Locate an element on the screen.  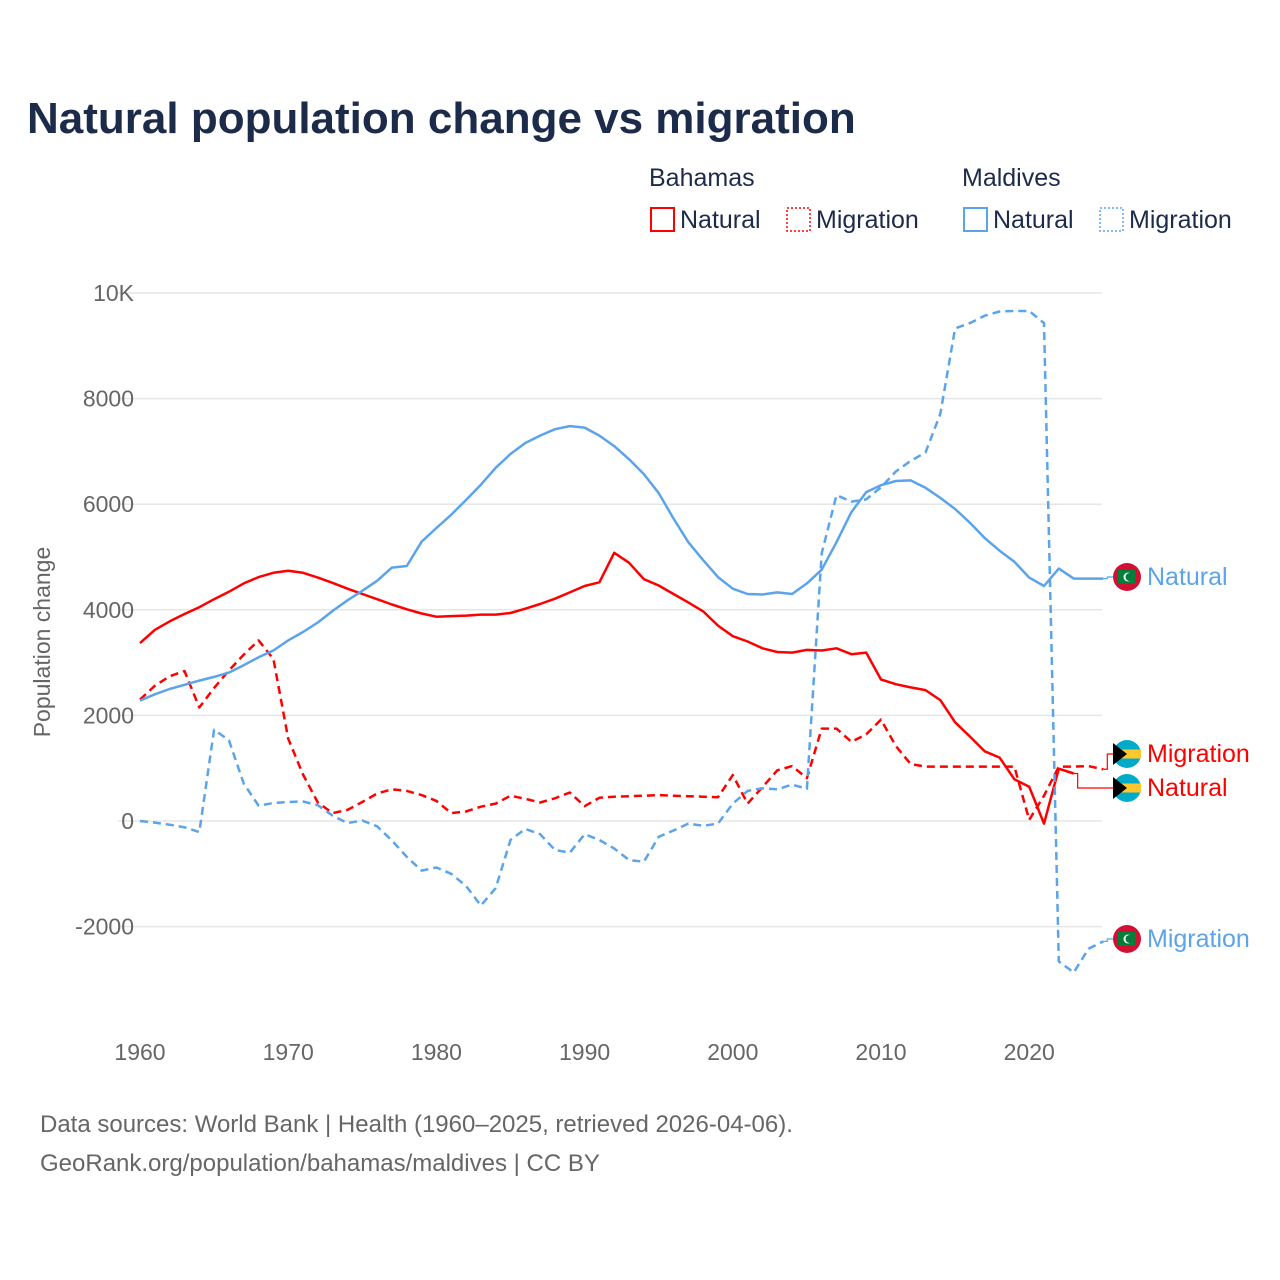
x-tick-label: 1990 is located at coordinates (584, 1052).